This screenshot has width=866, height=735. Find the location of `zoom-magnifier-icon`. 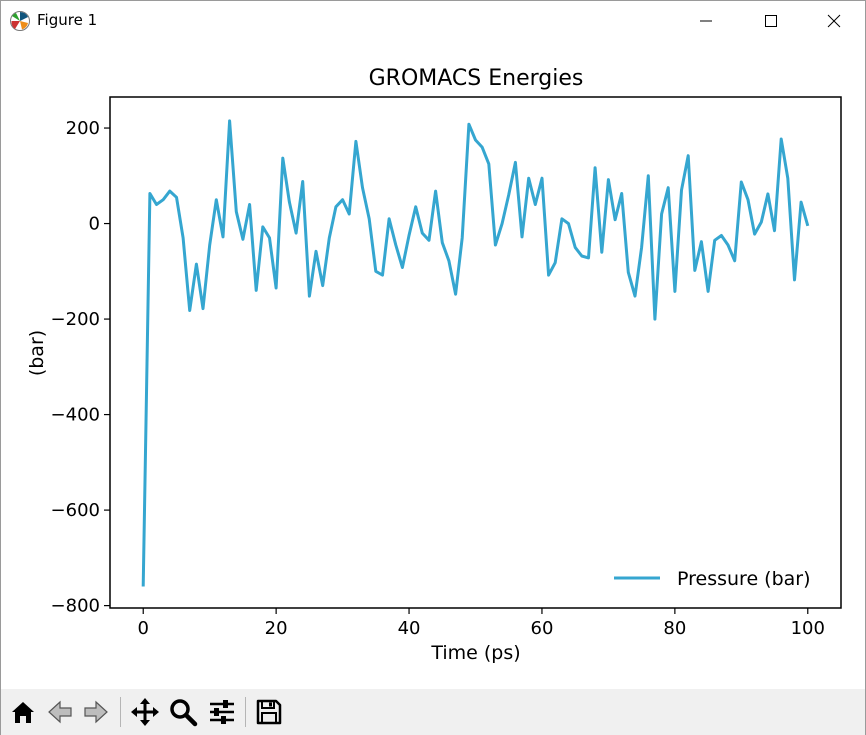

zoom-magnifier-icon is located at coordinates (184, 713).